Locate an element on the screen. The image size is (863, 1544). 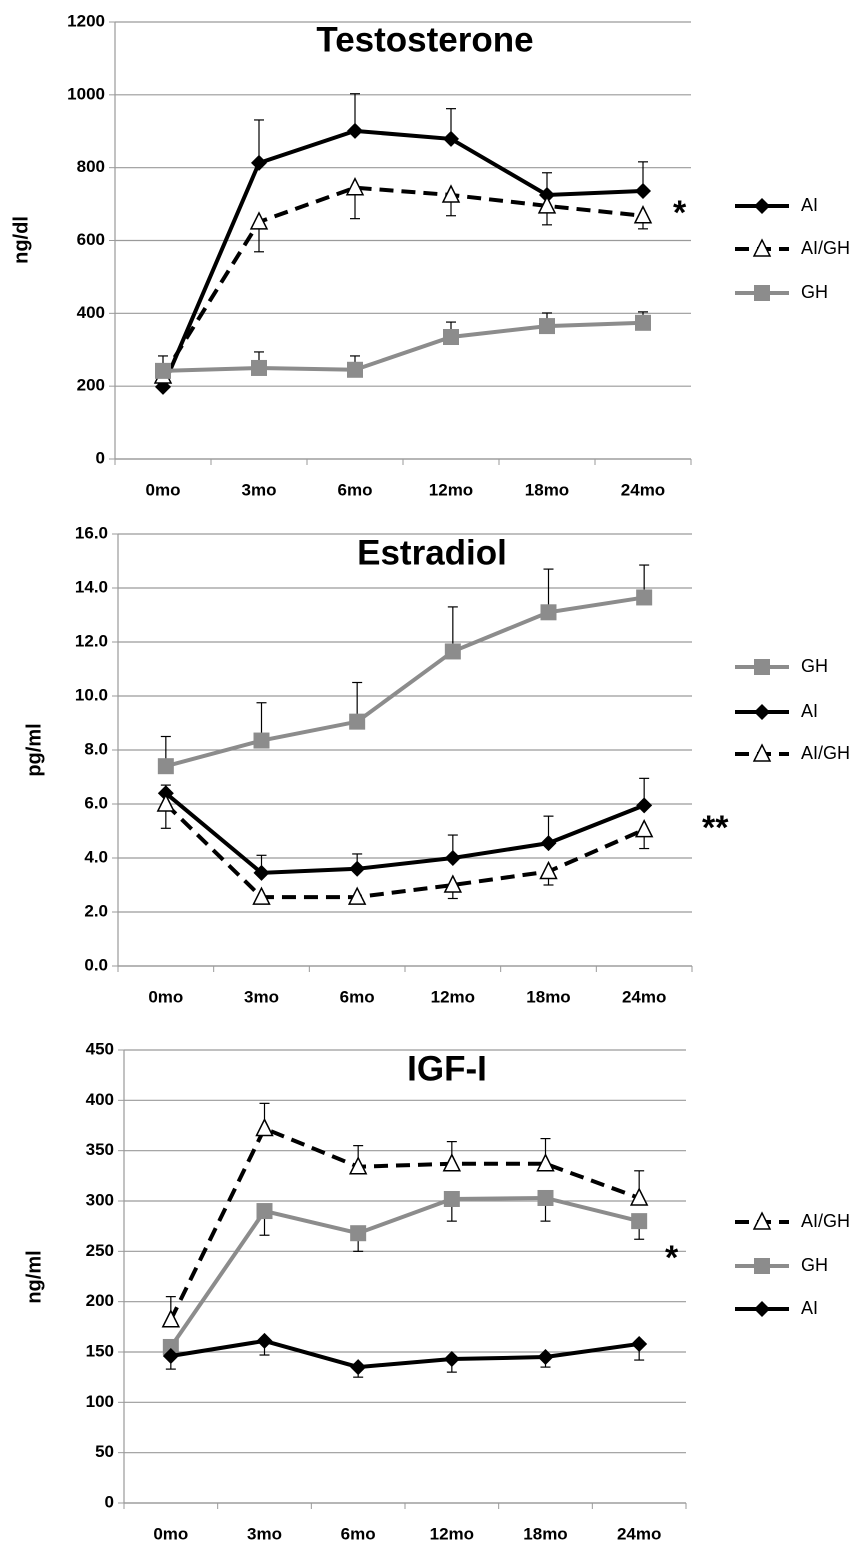
y-tick-label: 50 is located at coordinates (104, 1451).